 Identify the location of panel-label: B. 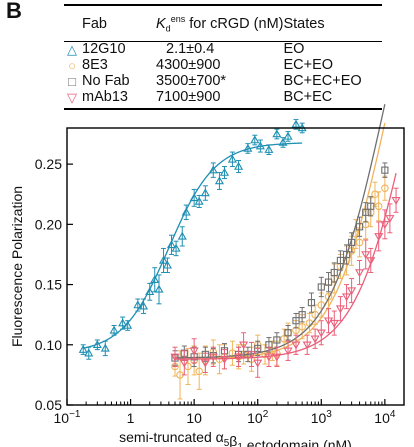
(14, 11).